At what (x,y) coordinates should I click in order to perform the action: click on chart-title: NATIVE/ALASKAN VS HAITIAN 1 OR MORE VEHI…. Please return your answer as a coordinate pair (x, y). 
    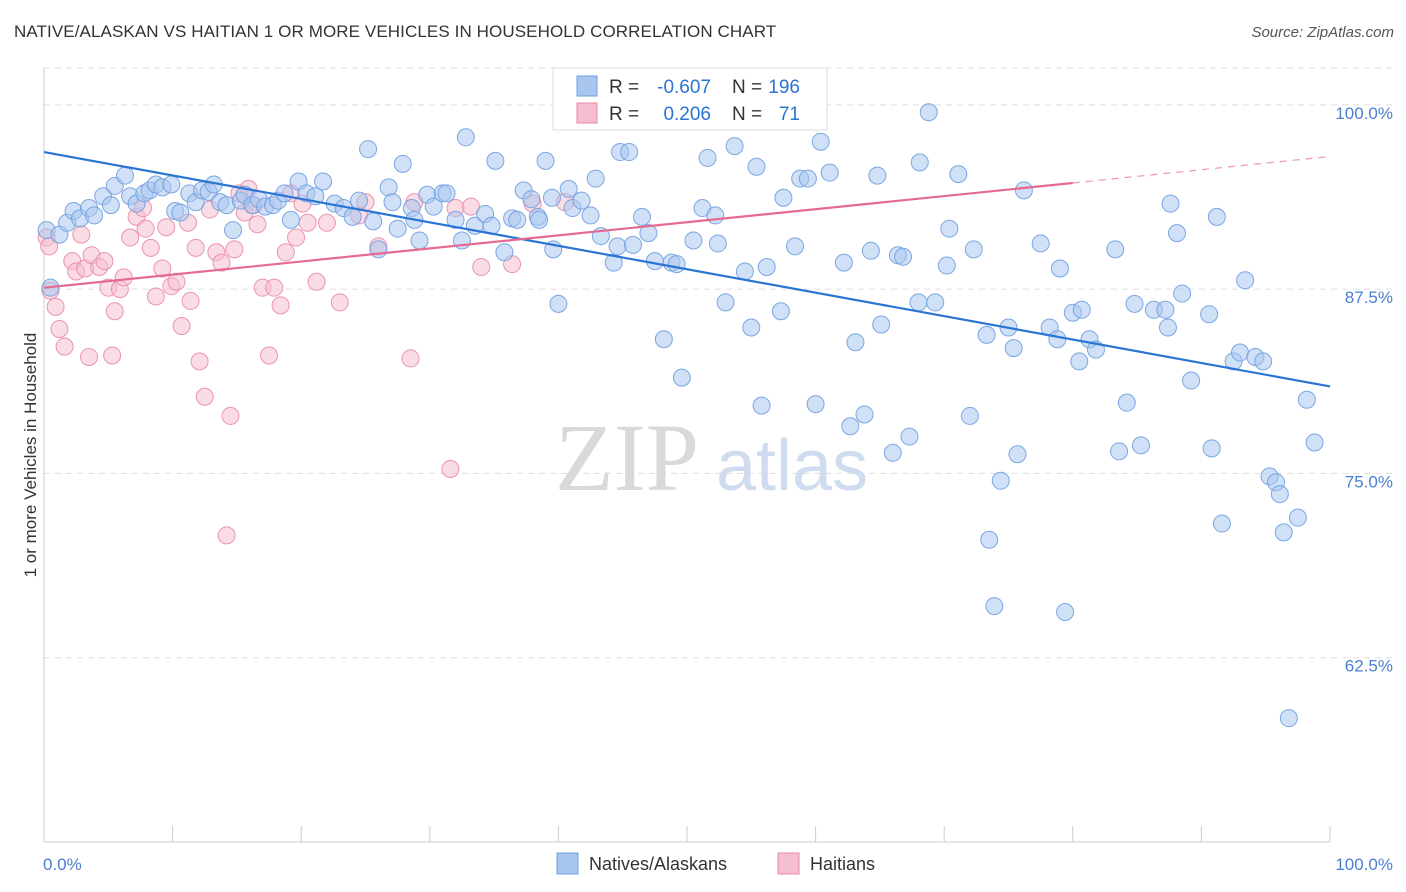
    Looking at the image, I should click on (395, 31).